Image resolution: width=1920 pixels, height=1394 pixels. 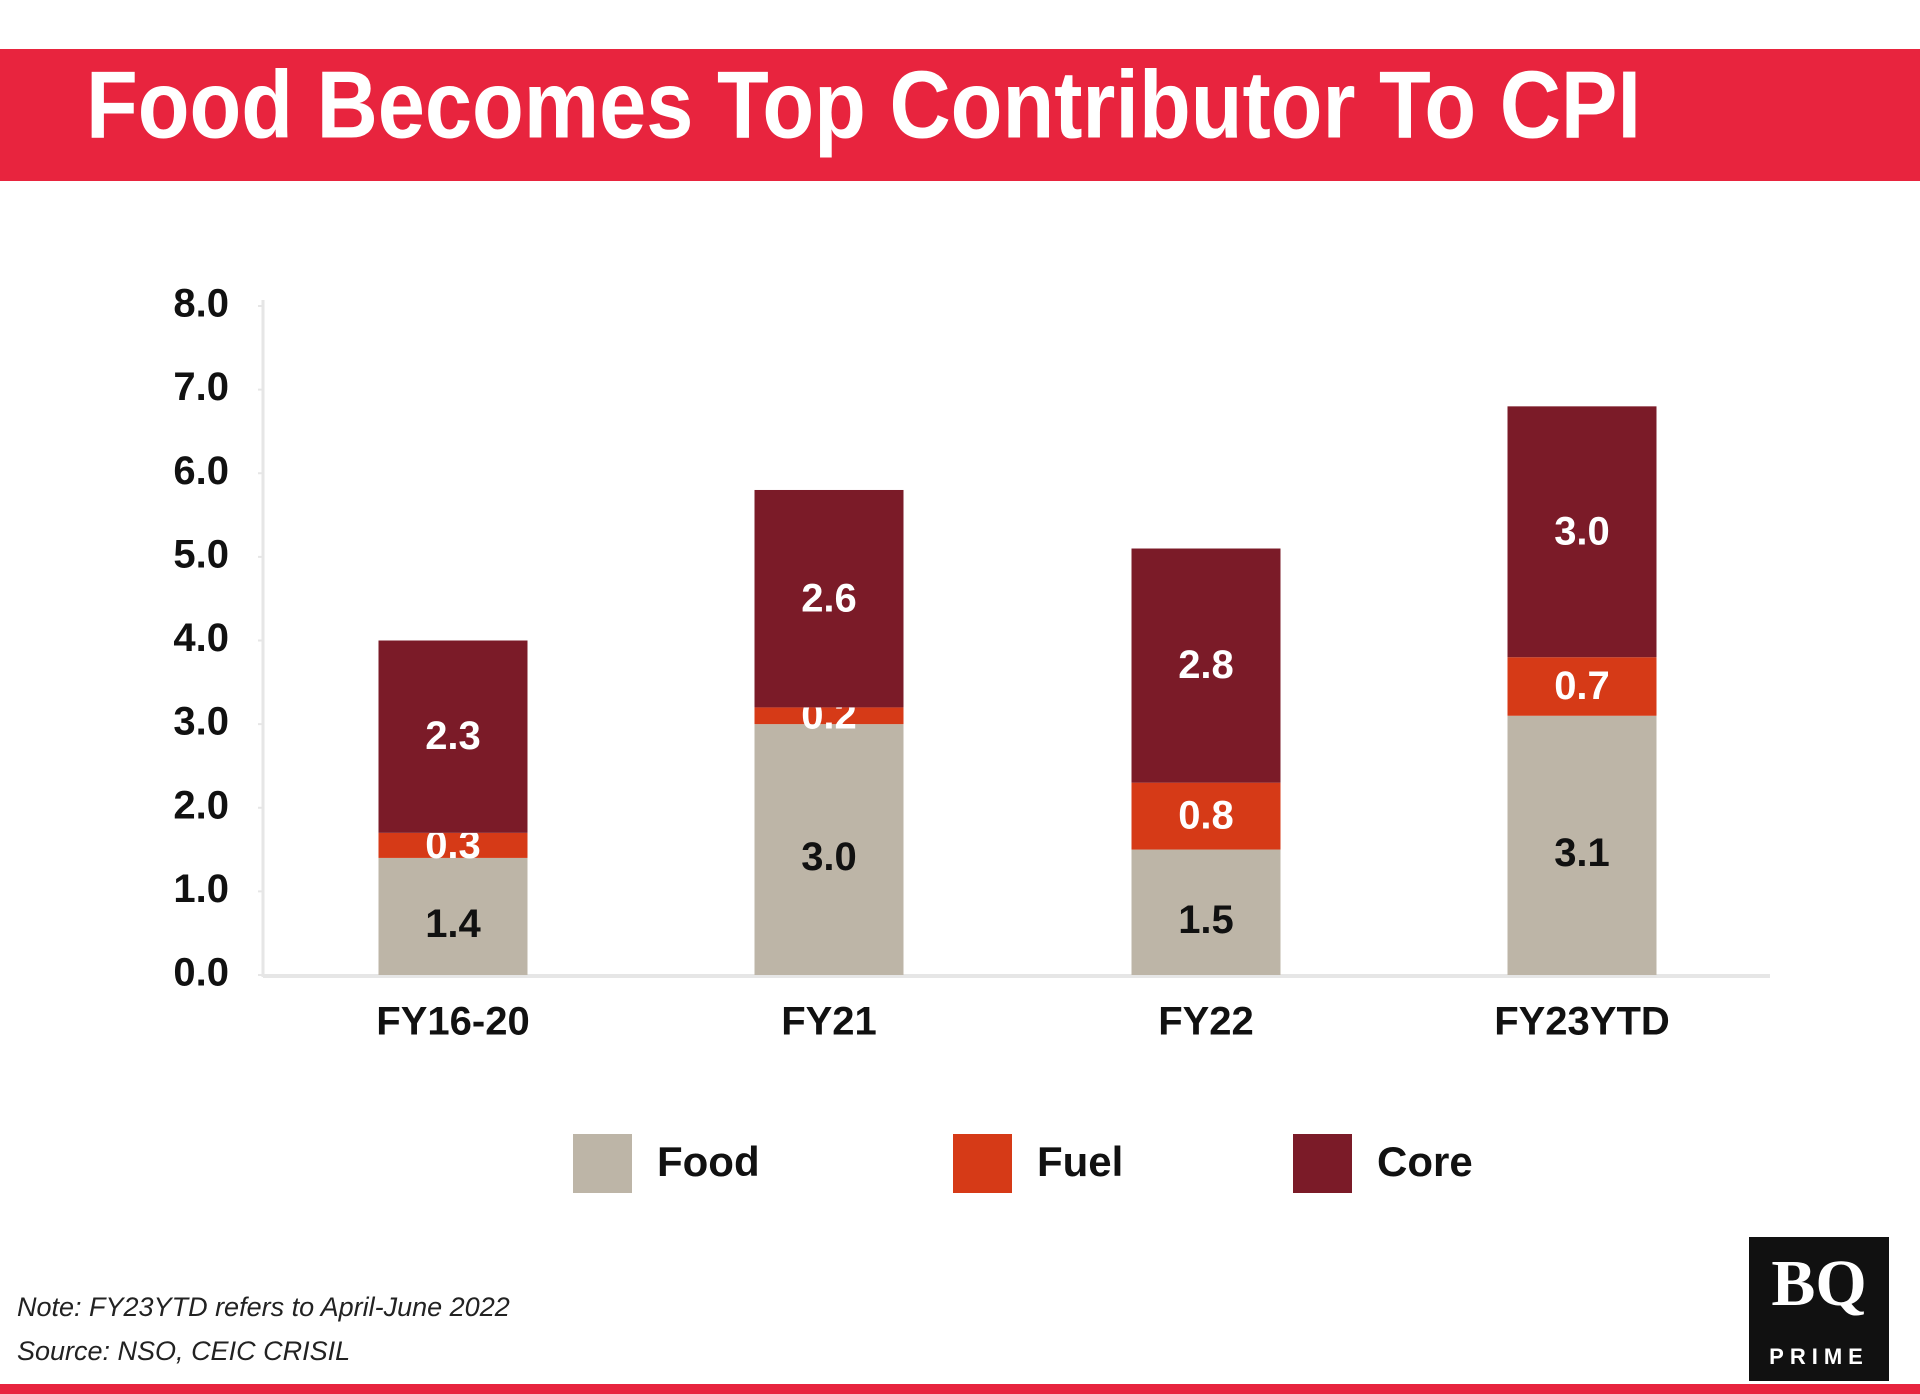 I want to click on data-label: 1.4, so click(x=453, y=924).